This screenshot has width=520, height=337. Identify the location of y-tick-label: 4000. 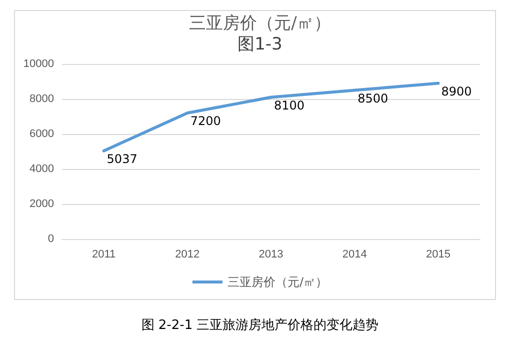
(42, 169).